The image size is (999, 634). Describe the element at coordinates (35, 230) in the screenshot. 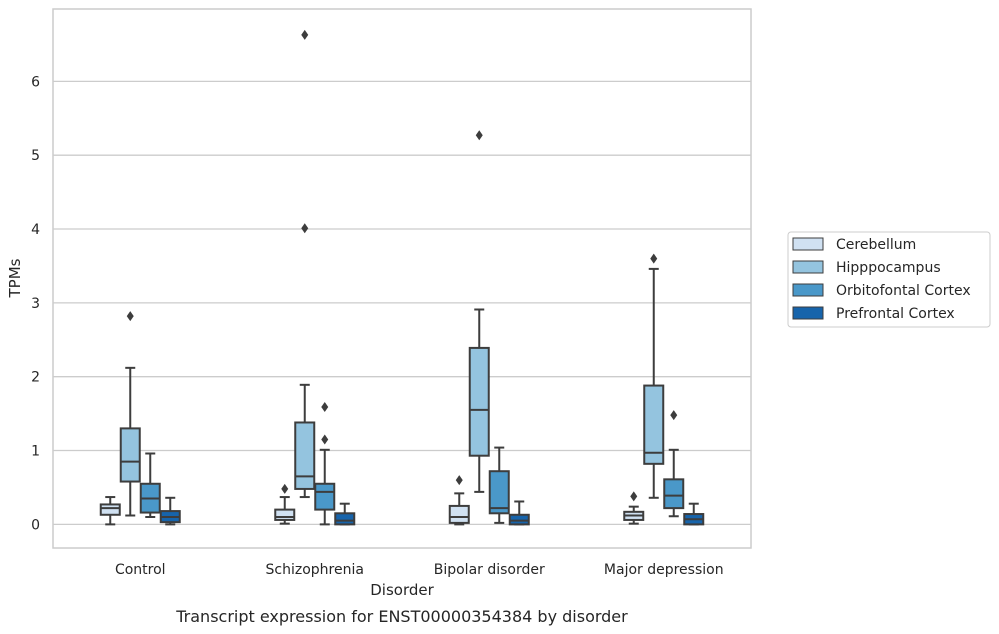

I see `y-tick-label: 4` at that location.